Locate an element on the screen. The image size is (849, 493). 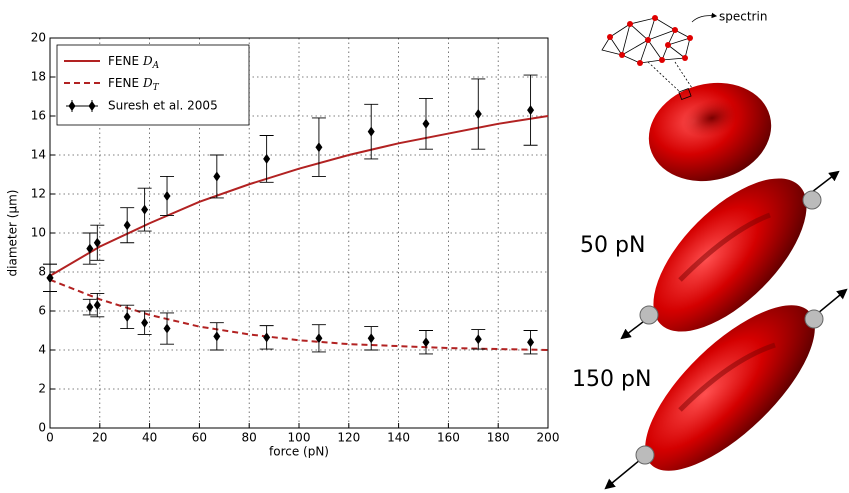
rbc-rest is located at coordinates (710, 132).